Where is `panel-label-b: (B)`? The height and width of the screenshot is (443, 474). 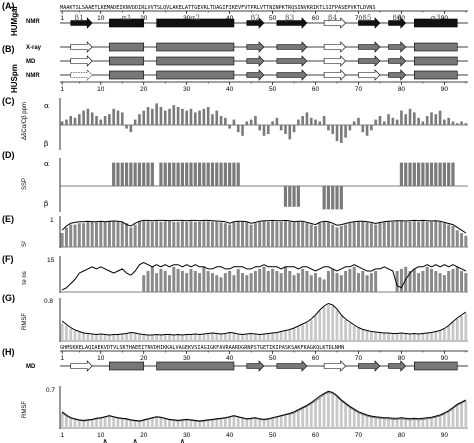
panel-label-b: (B) is located at coordinates (8, 49).